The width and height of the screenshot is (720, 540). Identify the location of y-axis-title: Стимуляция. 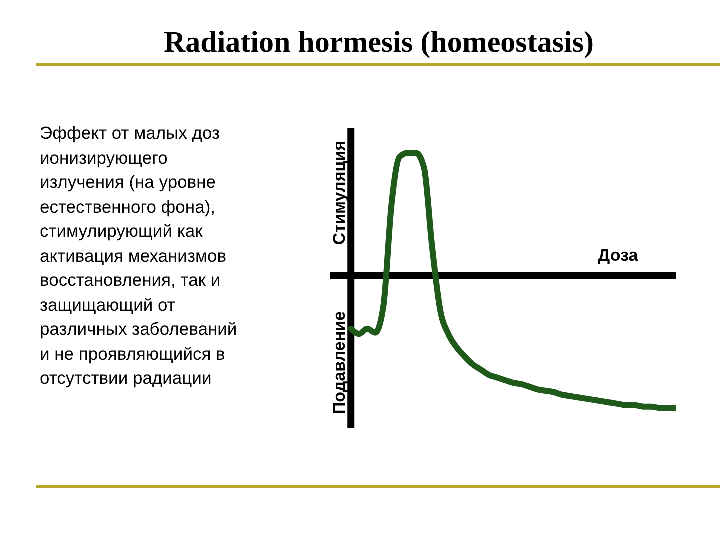
(340, 193).